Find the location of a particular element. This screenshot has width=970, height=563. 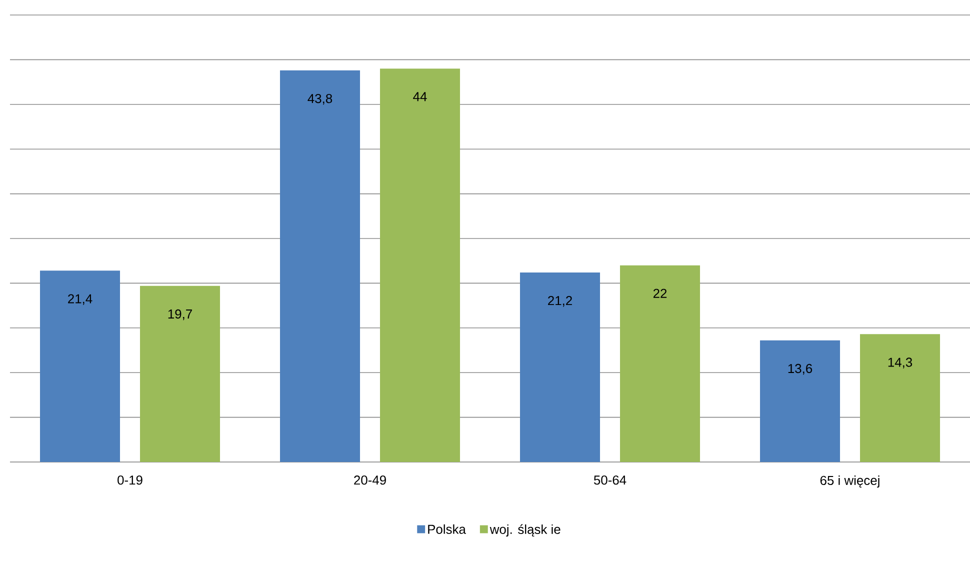

x-tick-label: 0-19 is located at coordinates (130, 480).